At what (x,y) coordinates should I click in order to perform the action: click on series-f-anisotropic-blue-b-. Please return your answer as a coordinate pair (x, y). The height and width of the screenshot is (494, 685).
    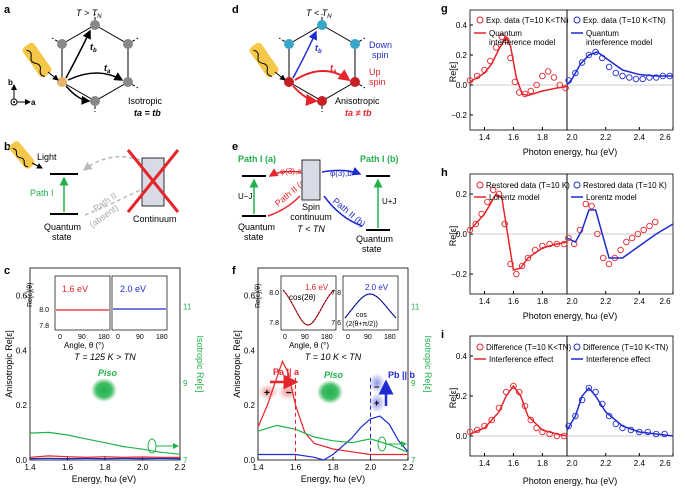
    Looking at the image, I should click on (333, 438).